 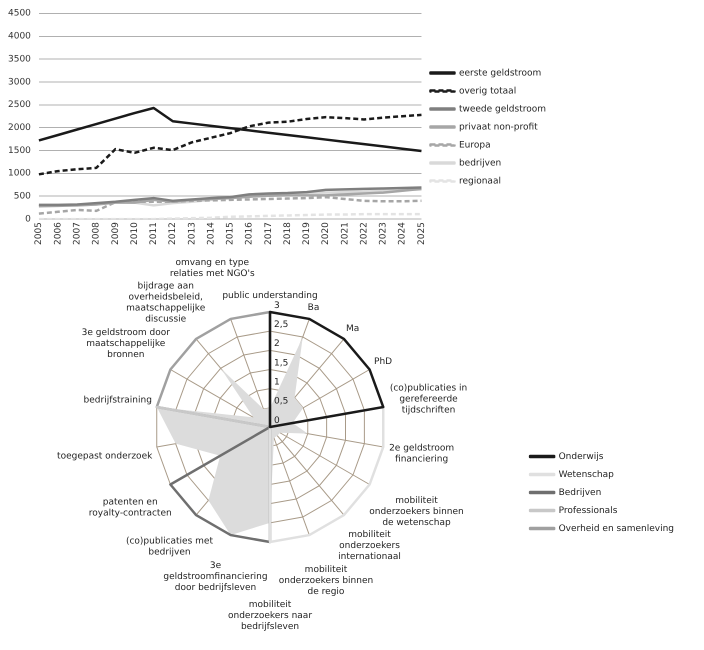 What do you see at coordinates (416, 512) in the screenshot?
I see `spoke-label: mobiliteit onderzoekers binnen de wetenschap` at bounding box center [416, 512].